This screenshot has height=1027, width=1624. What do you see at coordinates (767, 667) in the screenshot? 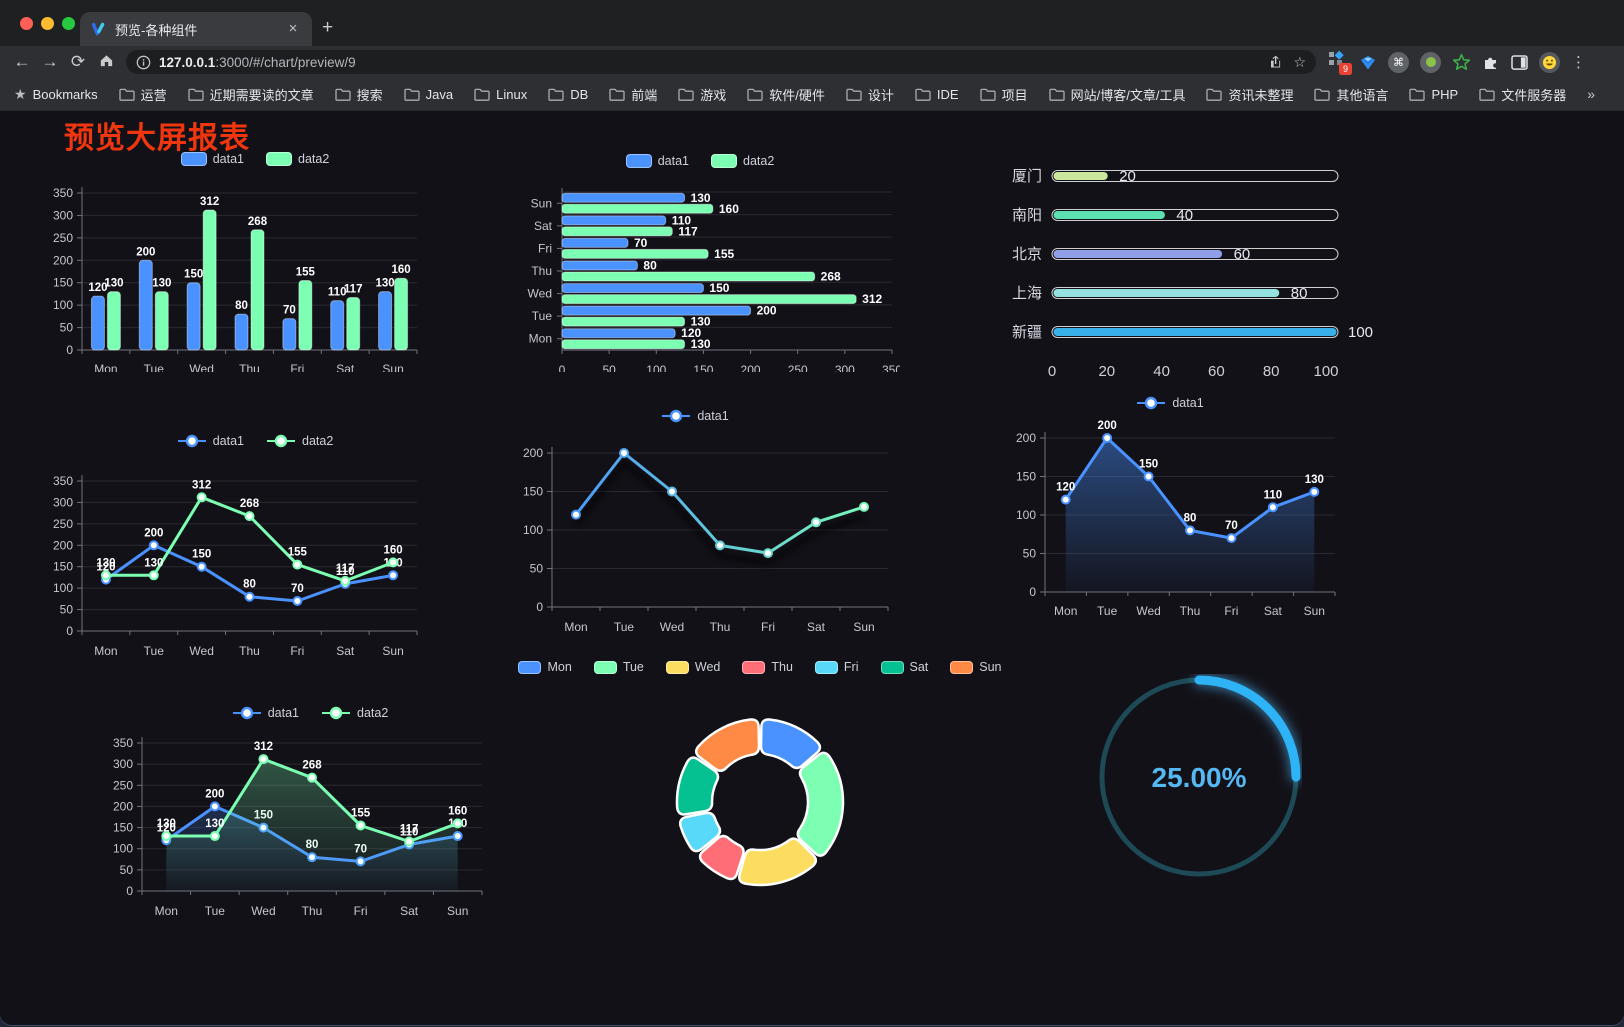
I see `legend-item-Thu: Thu` at bounding box center [767, 667].